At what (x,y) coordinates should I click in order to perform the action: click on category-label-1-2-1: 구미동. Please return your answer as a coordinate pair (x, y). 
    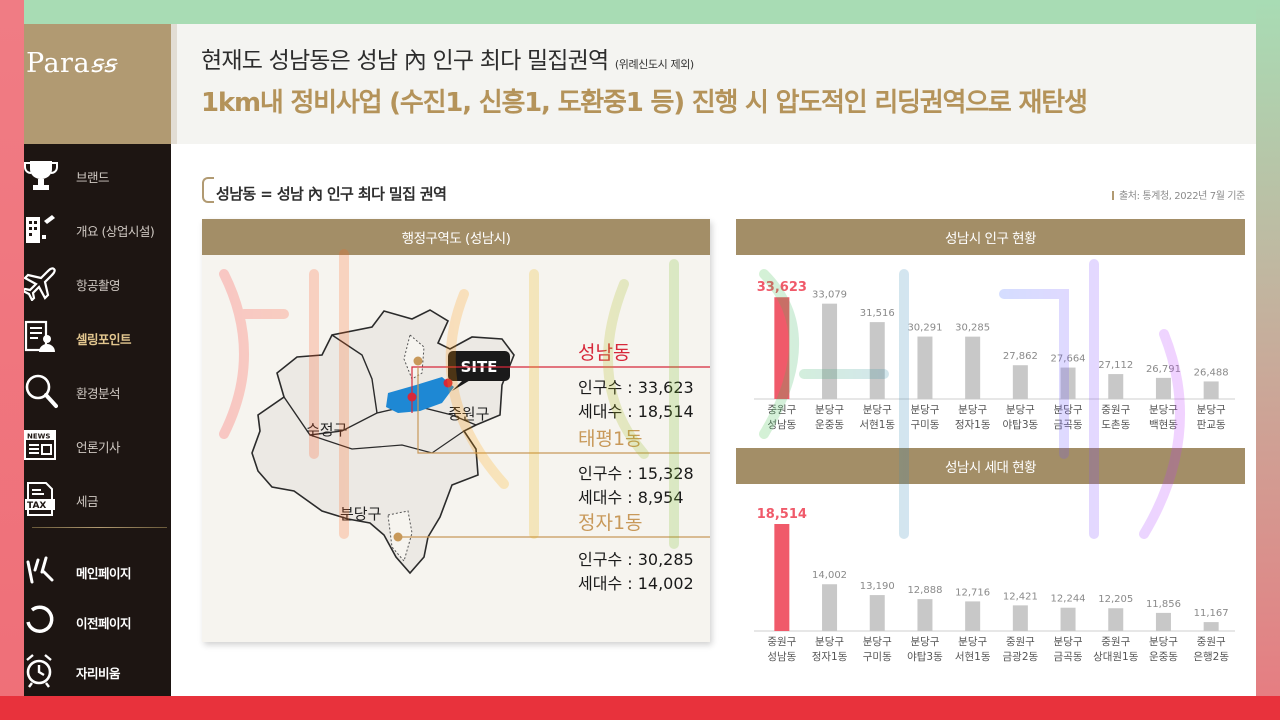
    Looking at the image, I should click on (877, 657).